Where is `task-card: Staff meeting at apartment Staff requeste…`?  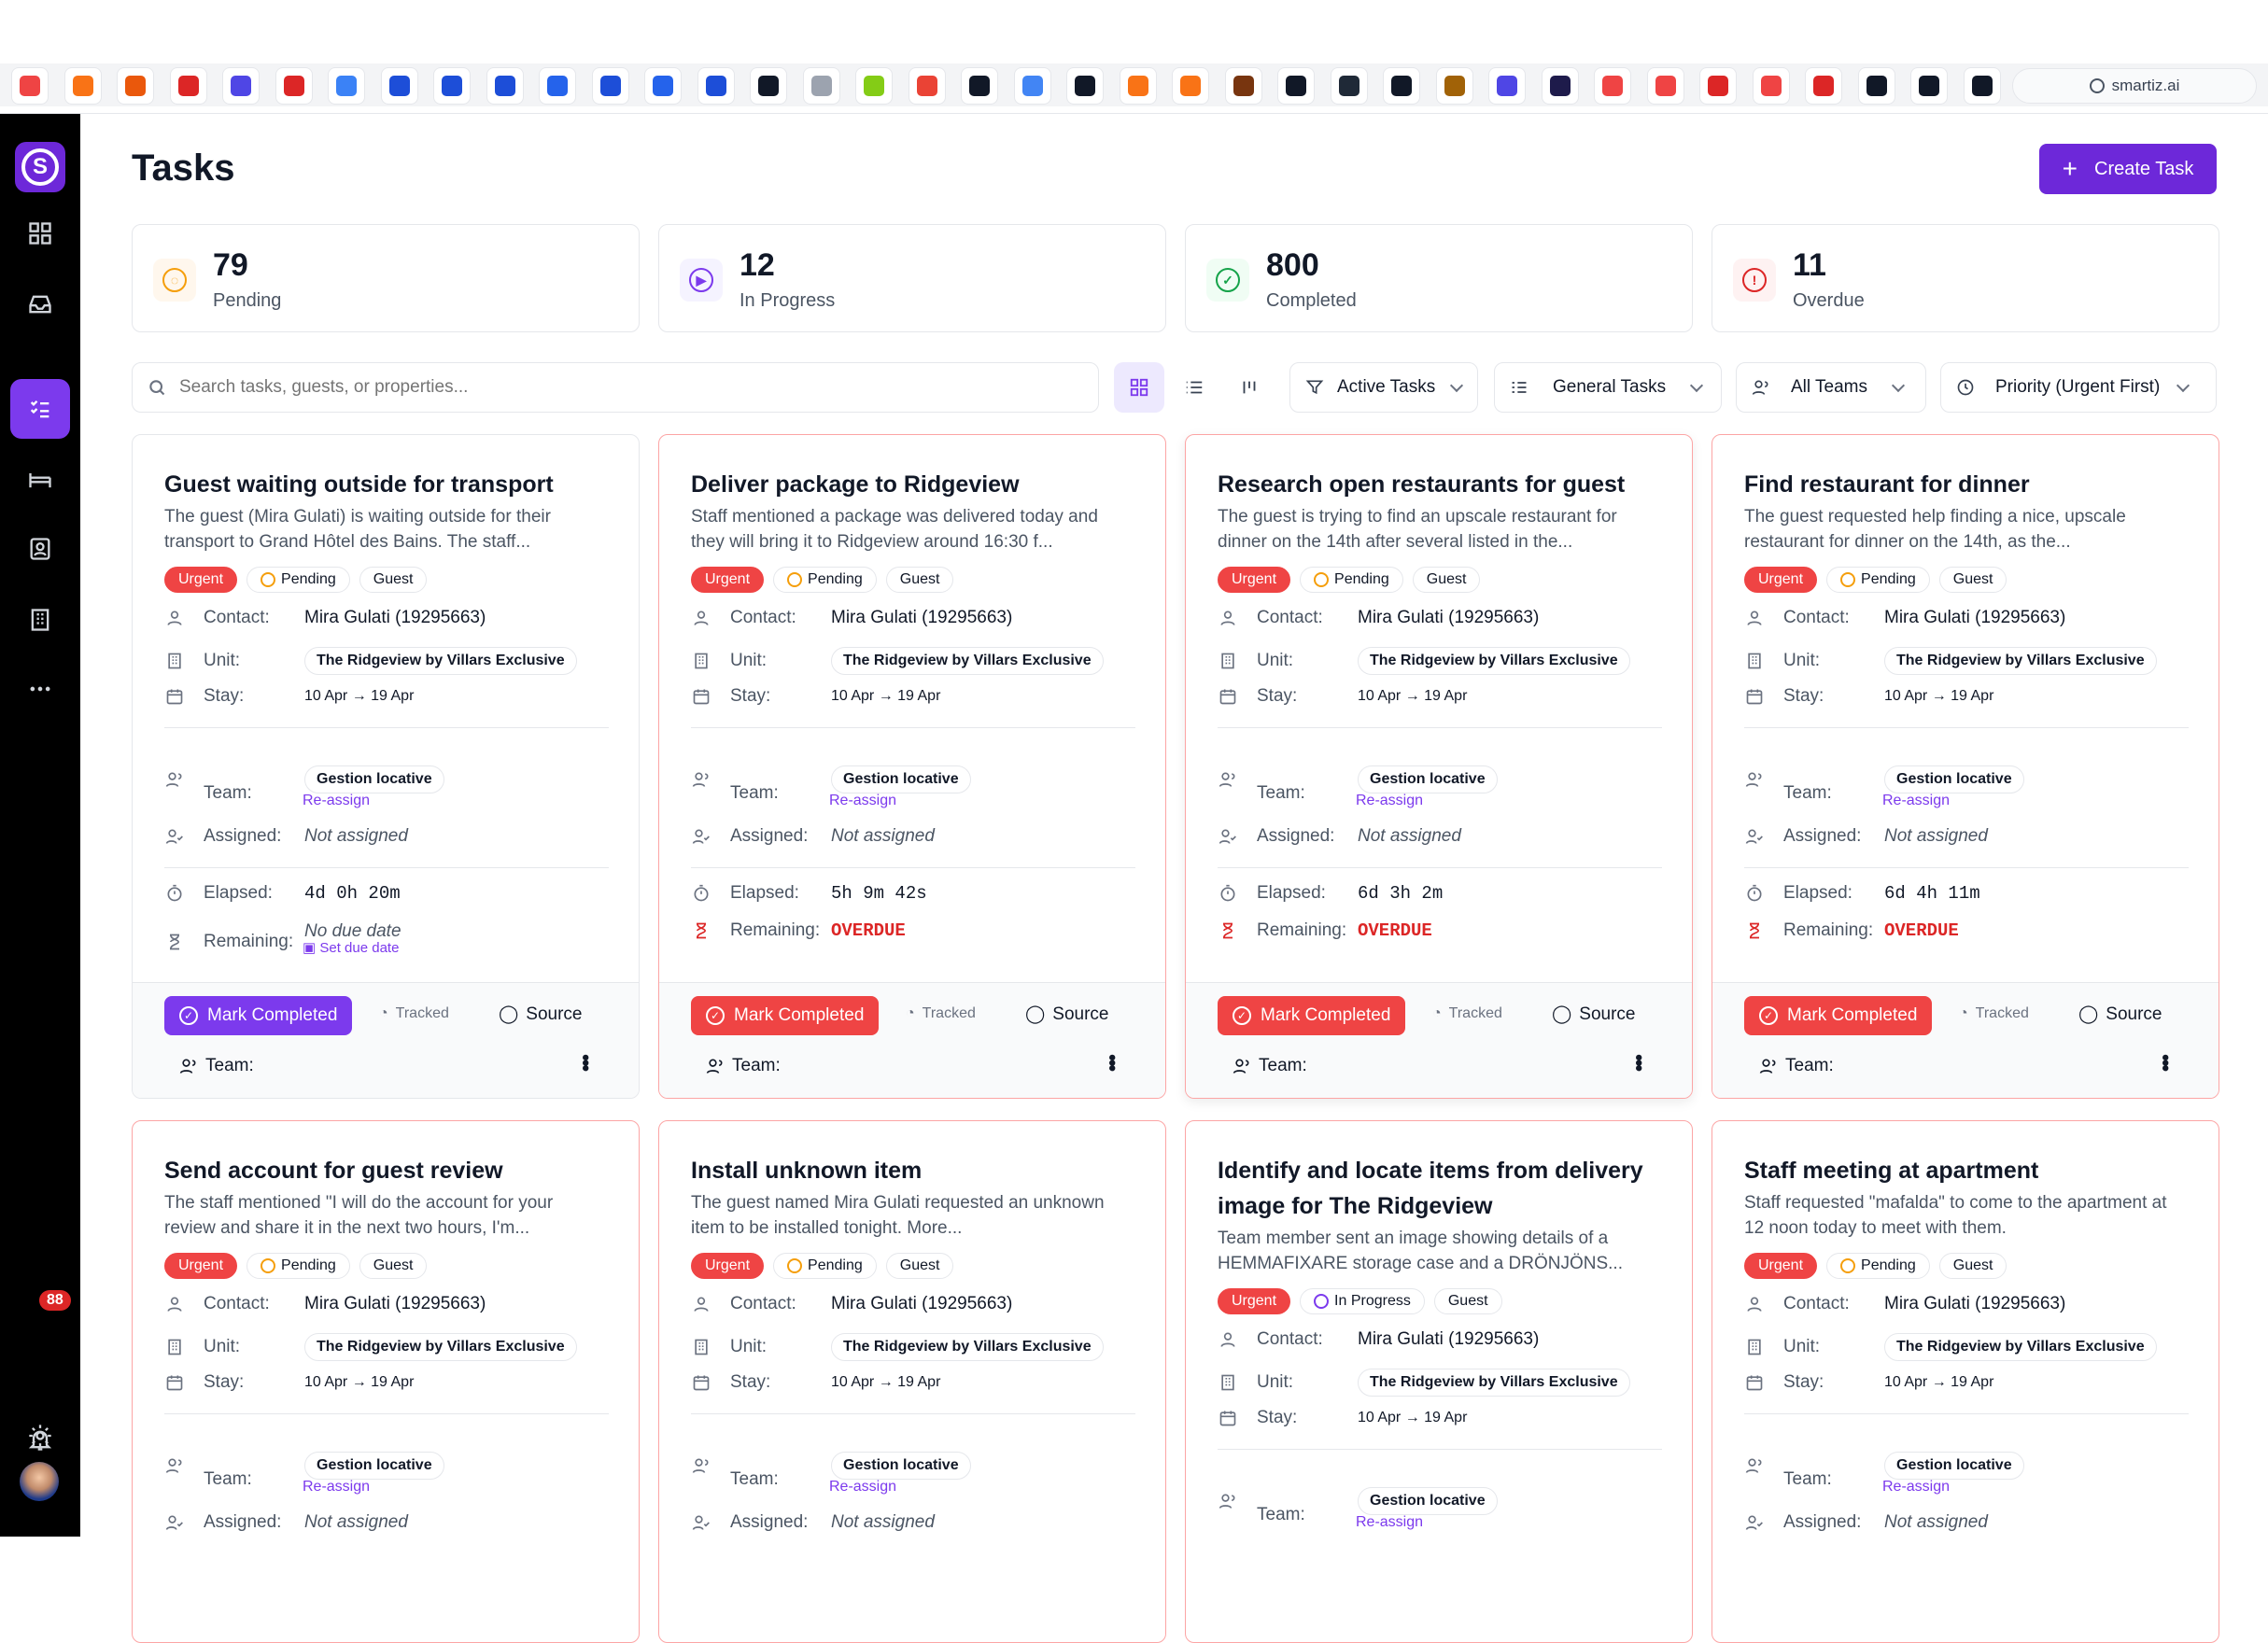
task-card: Staff meeting at apartment Staff requeste… is located at coordinates (1966, 1381).